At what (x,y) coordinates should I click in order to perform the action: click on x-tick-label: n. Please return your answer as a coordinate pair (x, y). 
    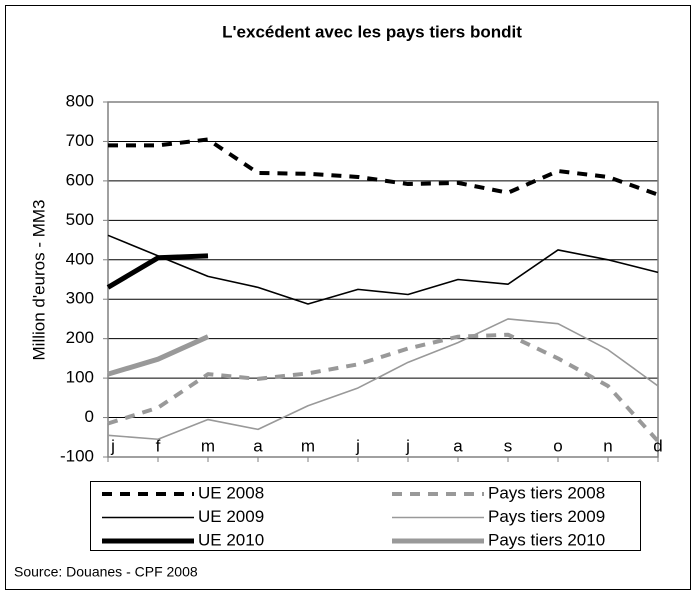
    Looking at the image, I should click on (607, 445).